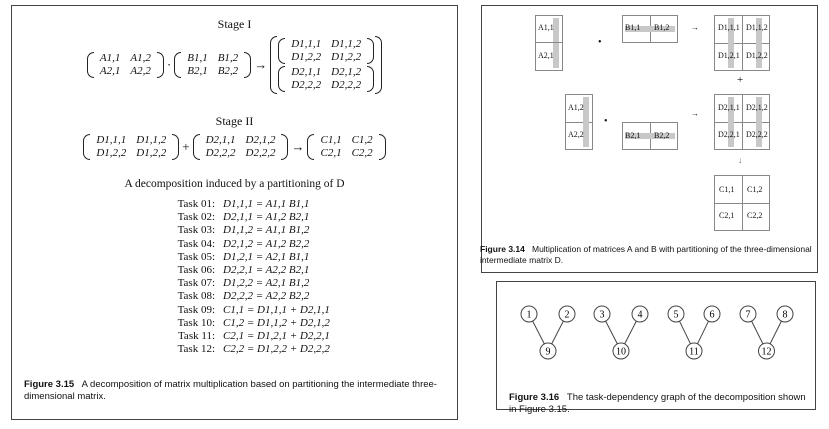 The height and width of the screenshot is (429, 829). I want to click on matrix-cell: B2,1, so click(197, 71).